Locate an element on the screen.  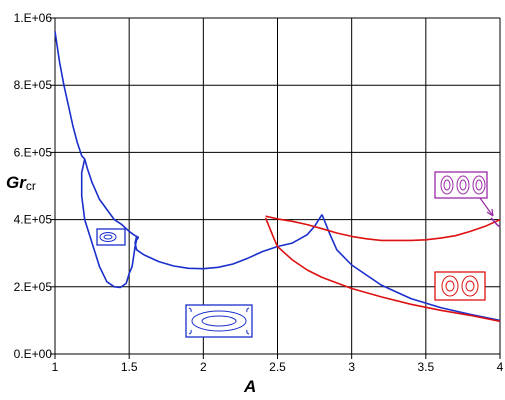
x-axis-title: A is located at coordinates (249, 386).